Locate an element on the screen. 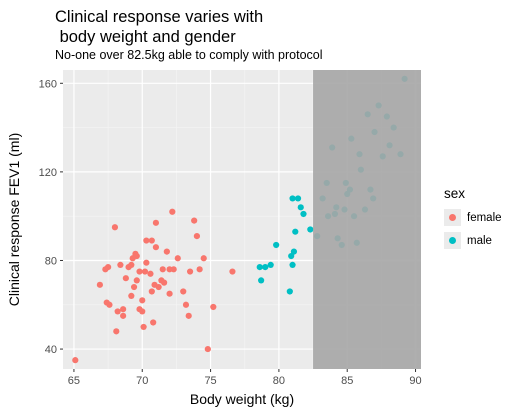 This screenshot has height=414, width=519. legend-key-male is located at coordinates (452, 240).